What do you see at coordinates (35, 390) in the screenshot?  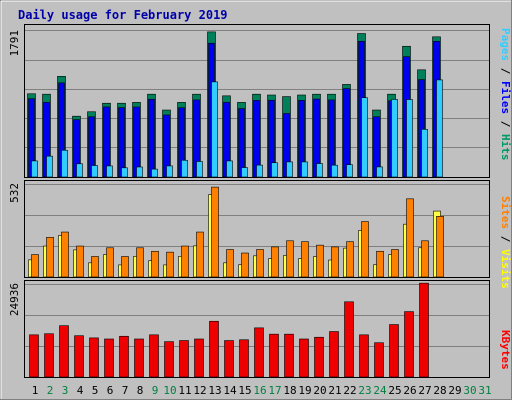 I see `day-label-1: 1` at bounding box center [35, 390].